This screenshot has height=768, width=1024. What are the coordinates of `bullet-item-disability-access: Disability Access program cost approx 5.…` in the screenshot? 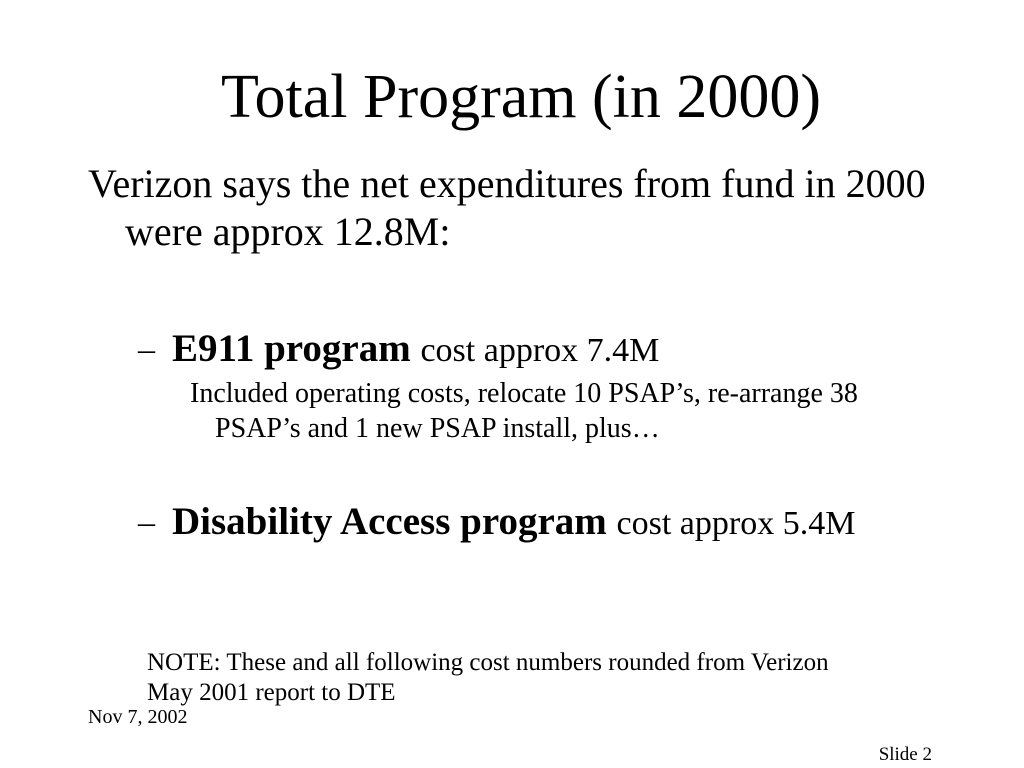 It's located at (513, 521).